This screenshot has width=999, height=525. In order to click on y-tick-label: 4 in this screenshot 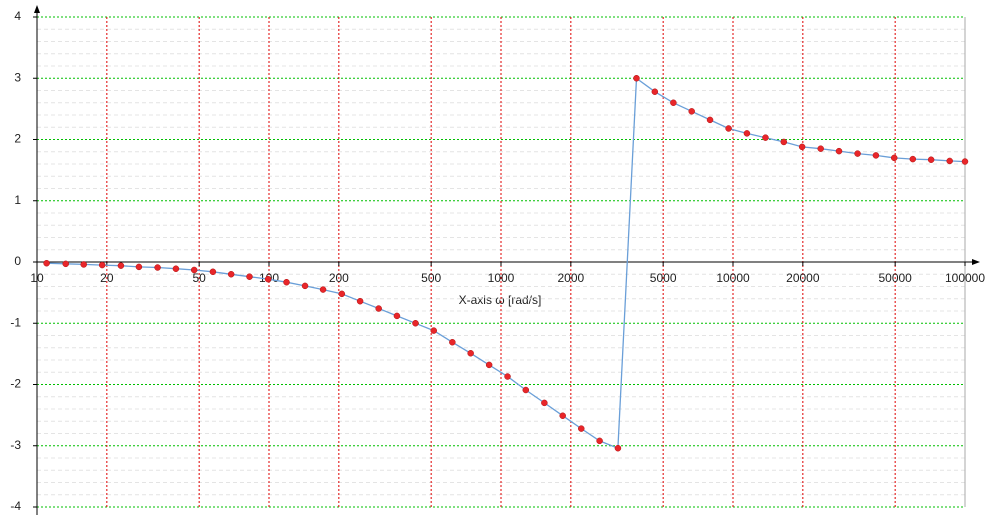, I will do `click(17, 16)`.